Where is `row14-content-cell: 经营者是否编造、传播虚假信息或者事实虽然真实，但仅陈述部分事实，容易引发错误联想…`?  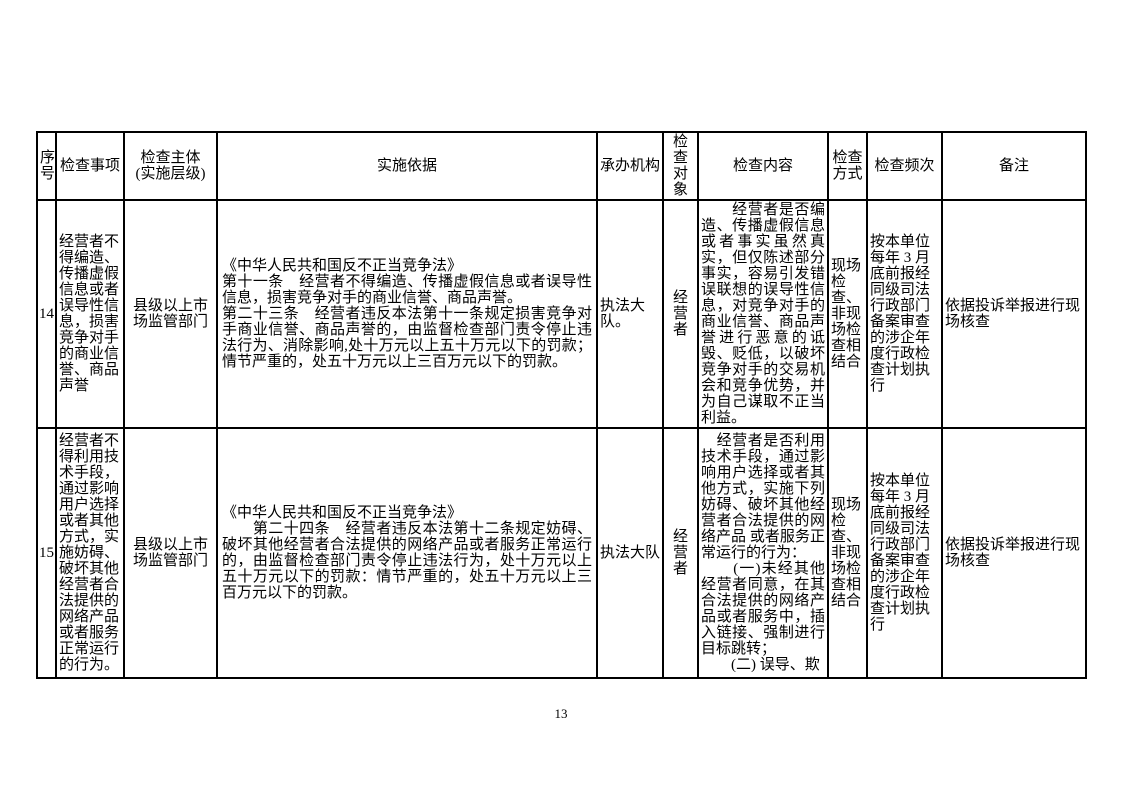
row14-content-cell: 经营者是否编造、传播虚假信息或者事实虽然真实，但仅陈述部分事实，容易引发错误联想… is located at coordinates (763, 314).